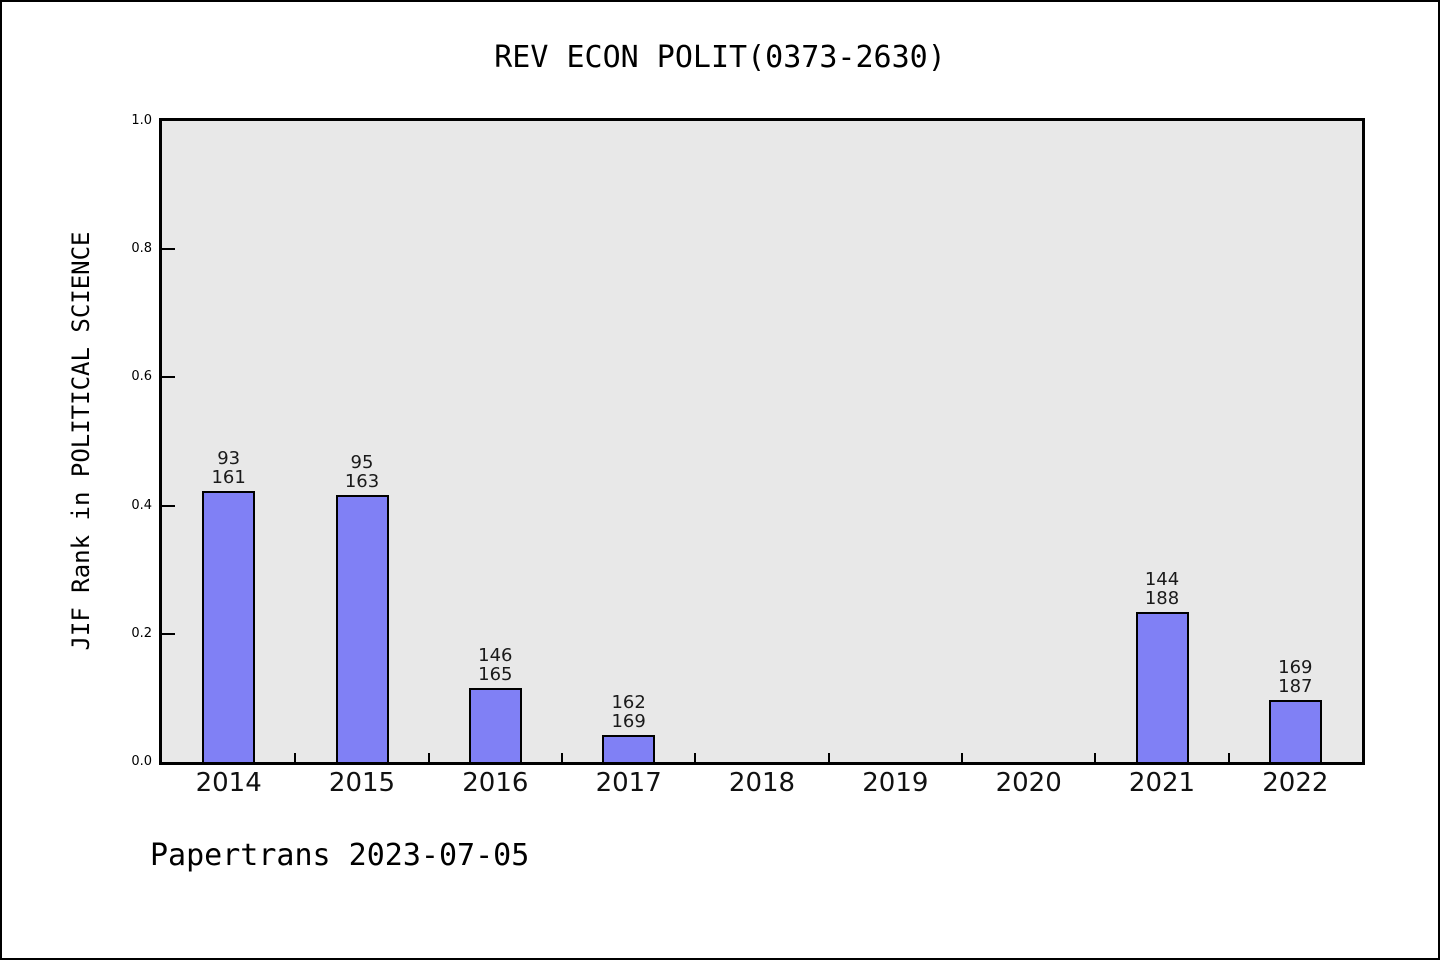 The height and width of the screenshot is (960, 1440). What do you see at coordinates (362, 783) in the screenshot?
I see `x-tick-label: 2015` at bounding box center [362, 783].